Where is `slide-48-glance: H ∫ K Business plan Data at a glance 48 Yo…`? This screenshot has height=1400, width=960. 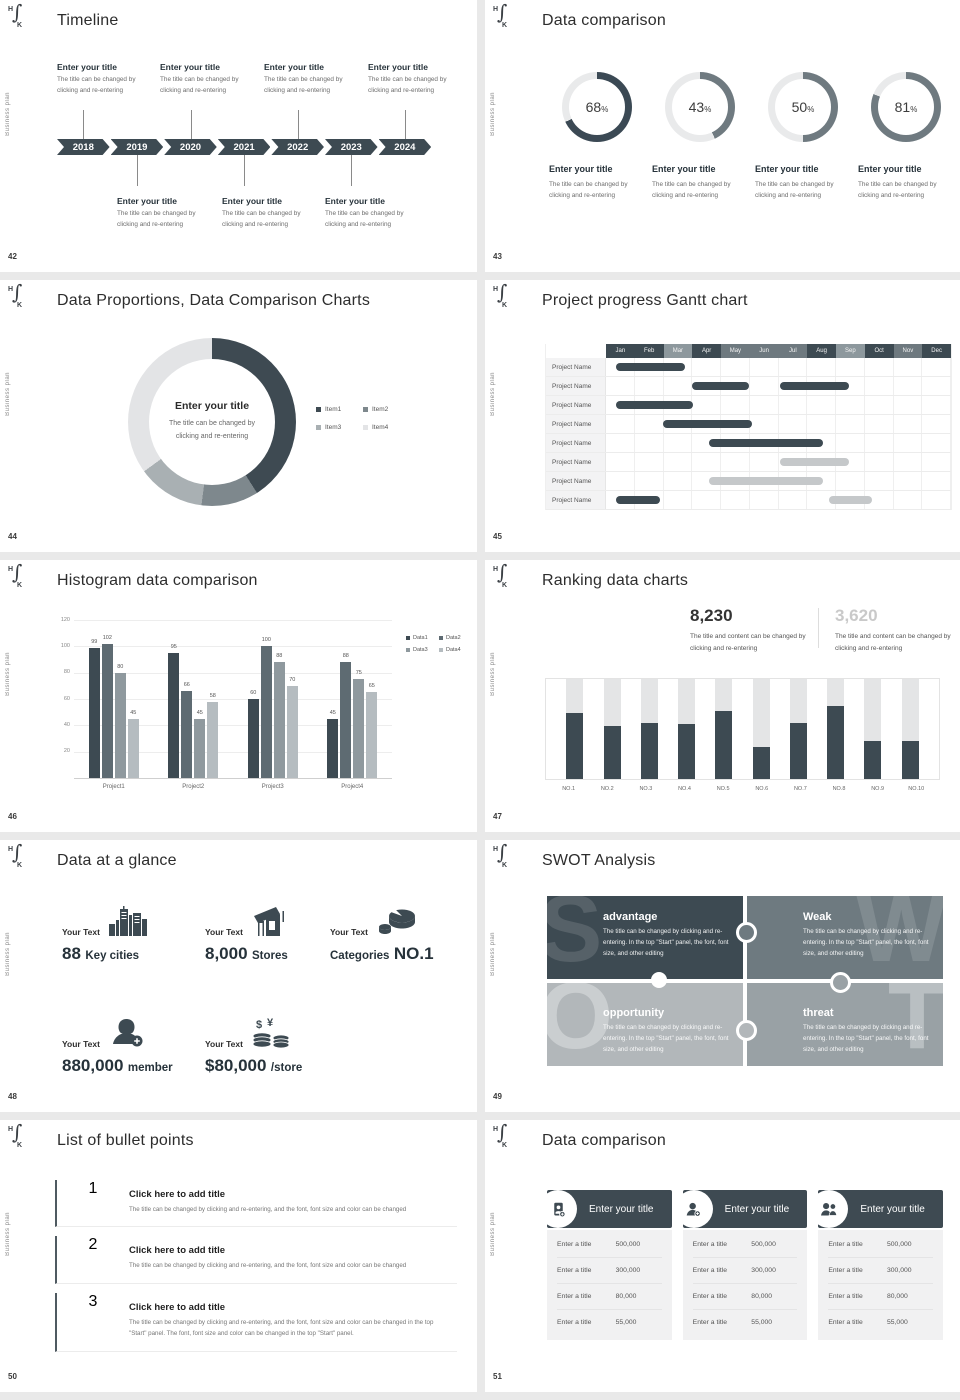
slide-48-glance: H ∫ K Business plan Data at a glance 48 Yo… is located at coordinates (238, 976).